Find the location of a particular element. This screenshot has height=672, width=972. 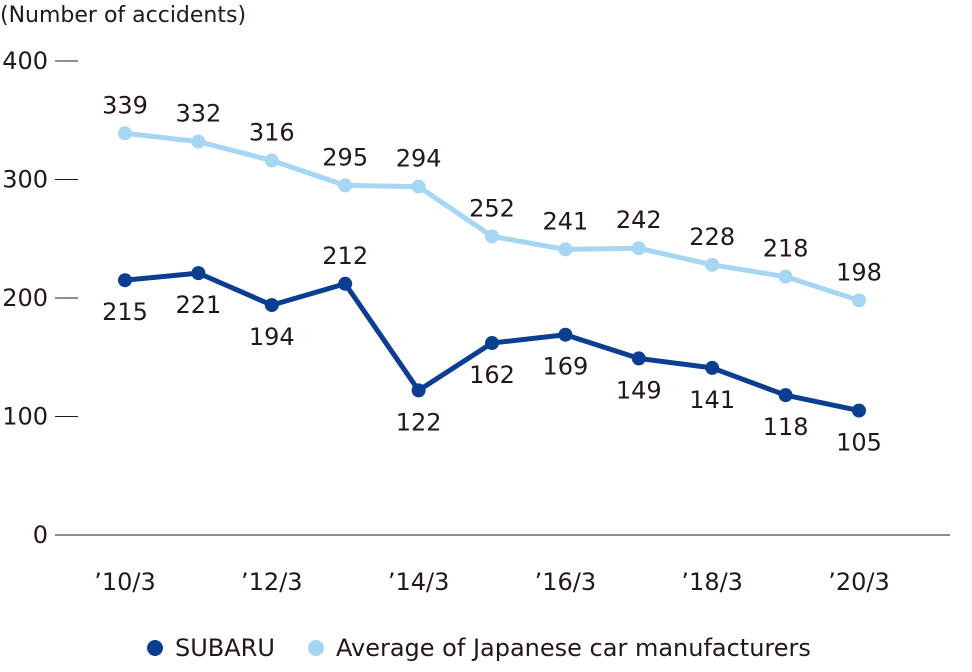

data-label: 169 is located at coordinates (565, 367).